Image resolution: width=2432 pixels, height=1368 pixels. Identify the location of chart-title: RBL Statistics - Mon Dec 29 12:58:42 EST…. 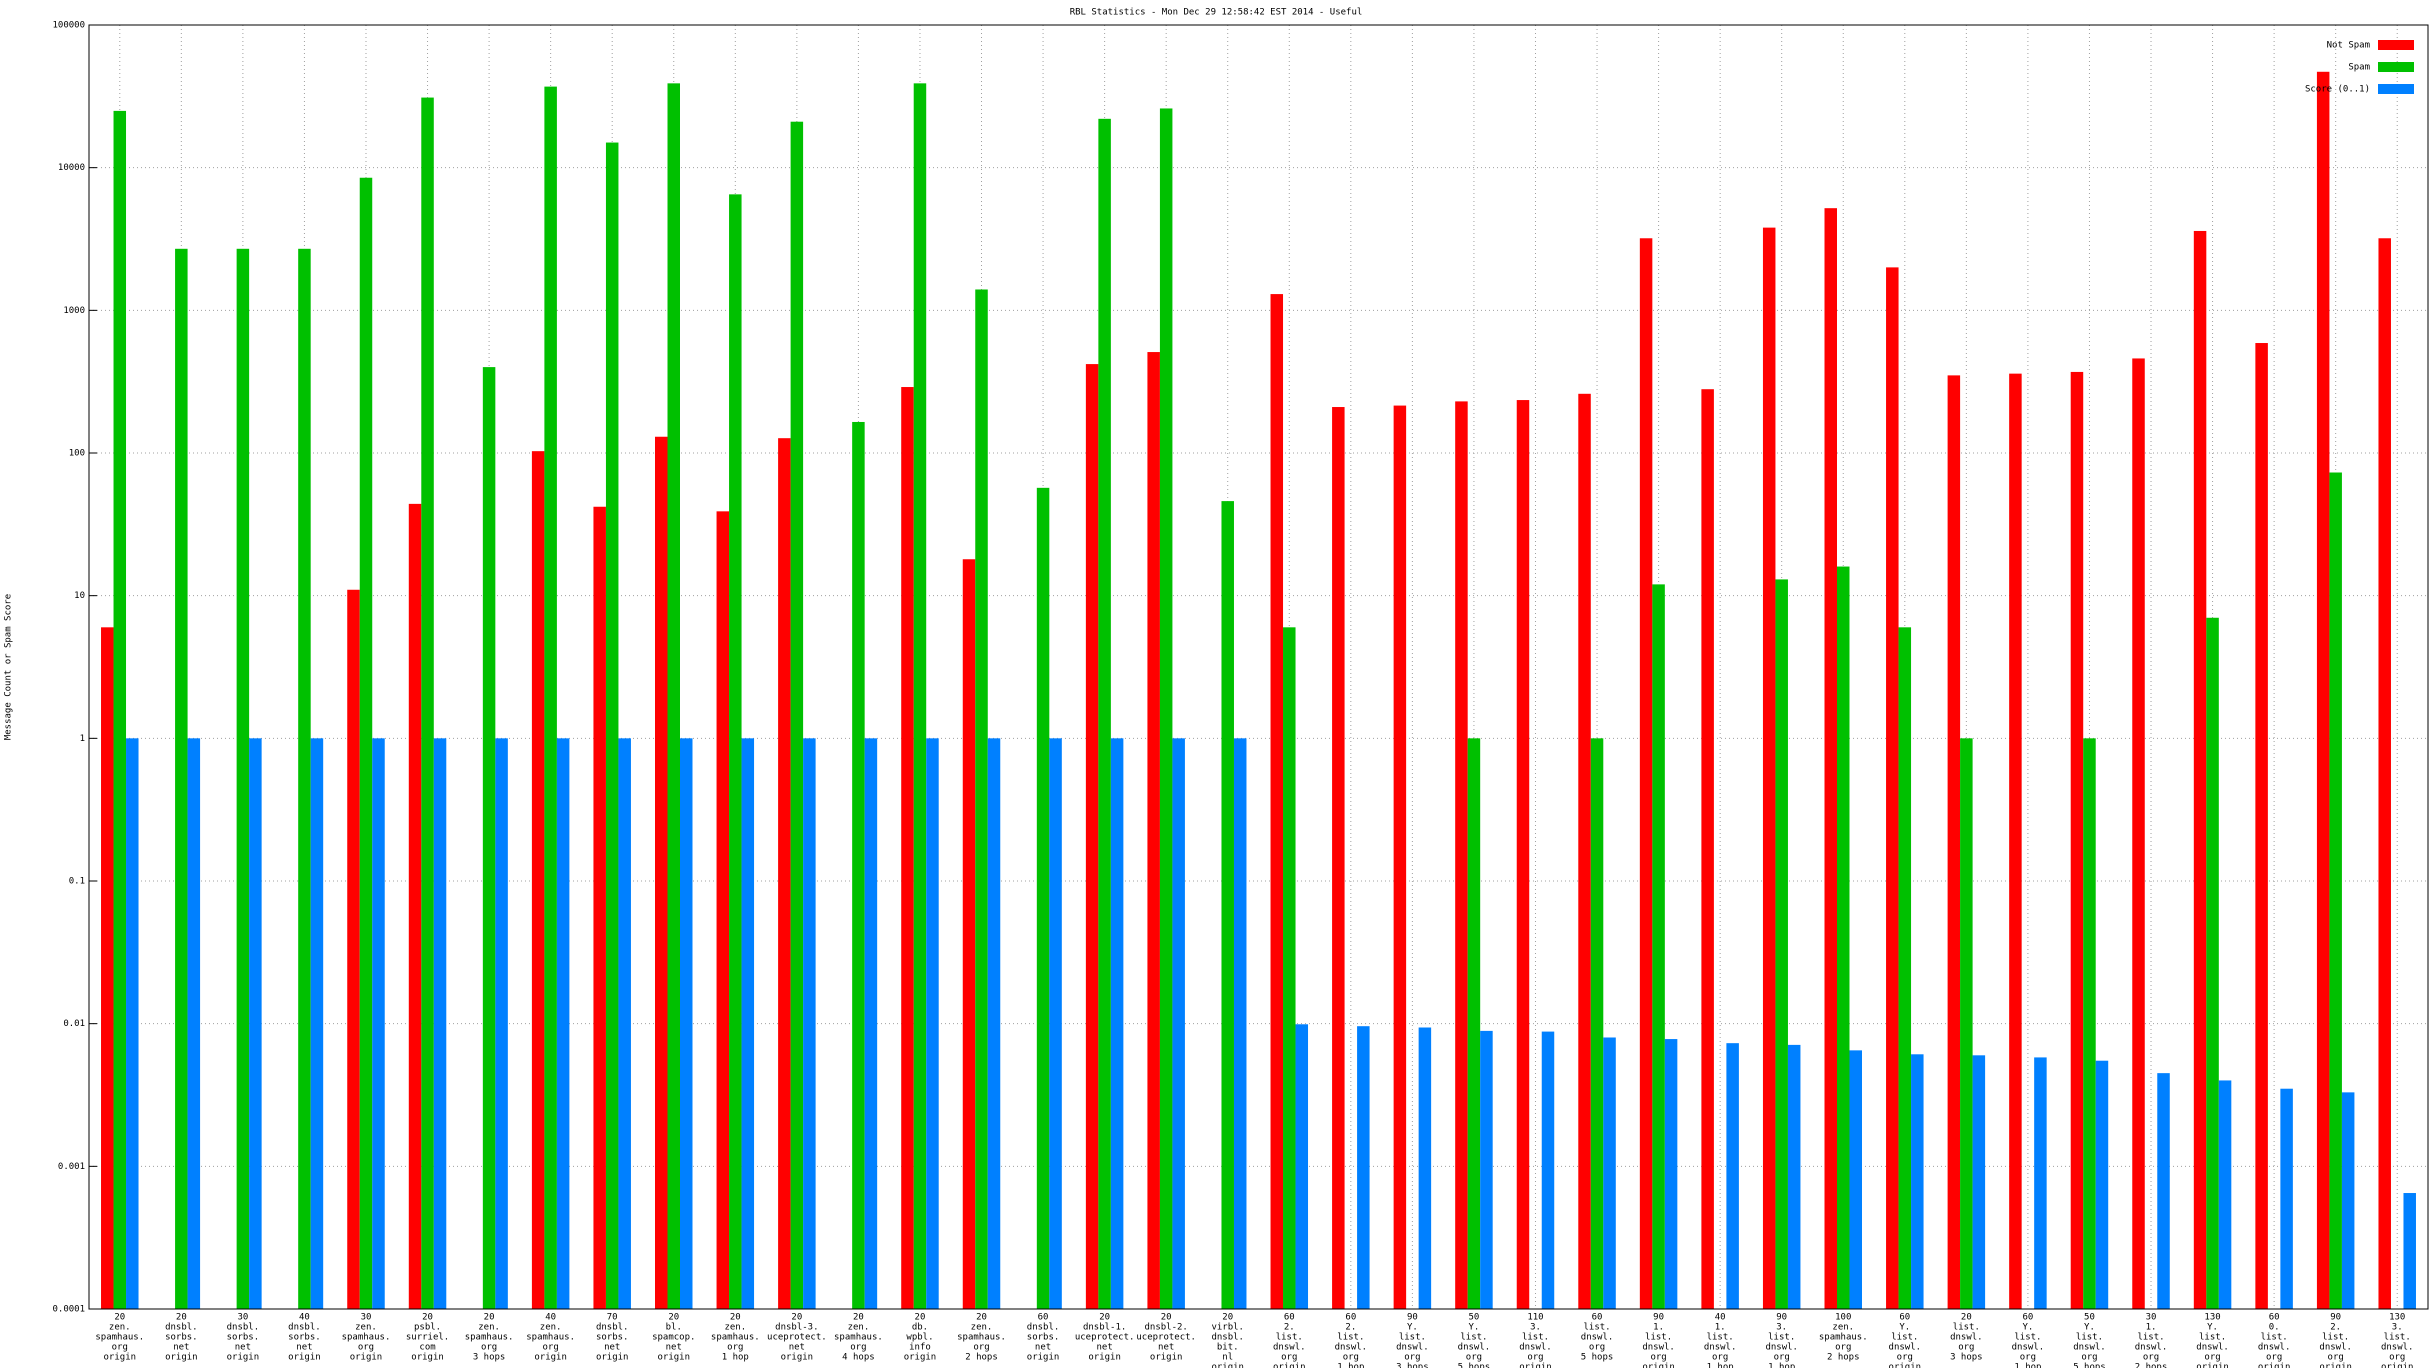
(1216, 13).